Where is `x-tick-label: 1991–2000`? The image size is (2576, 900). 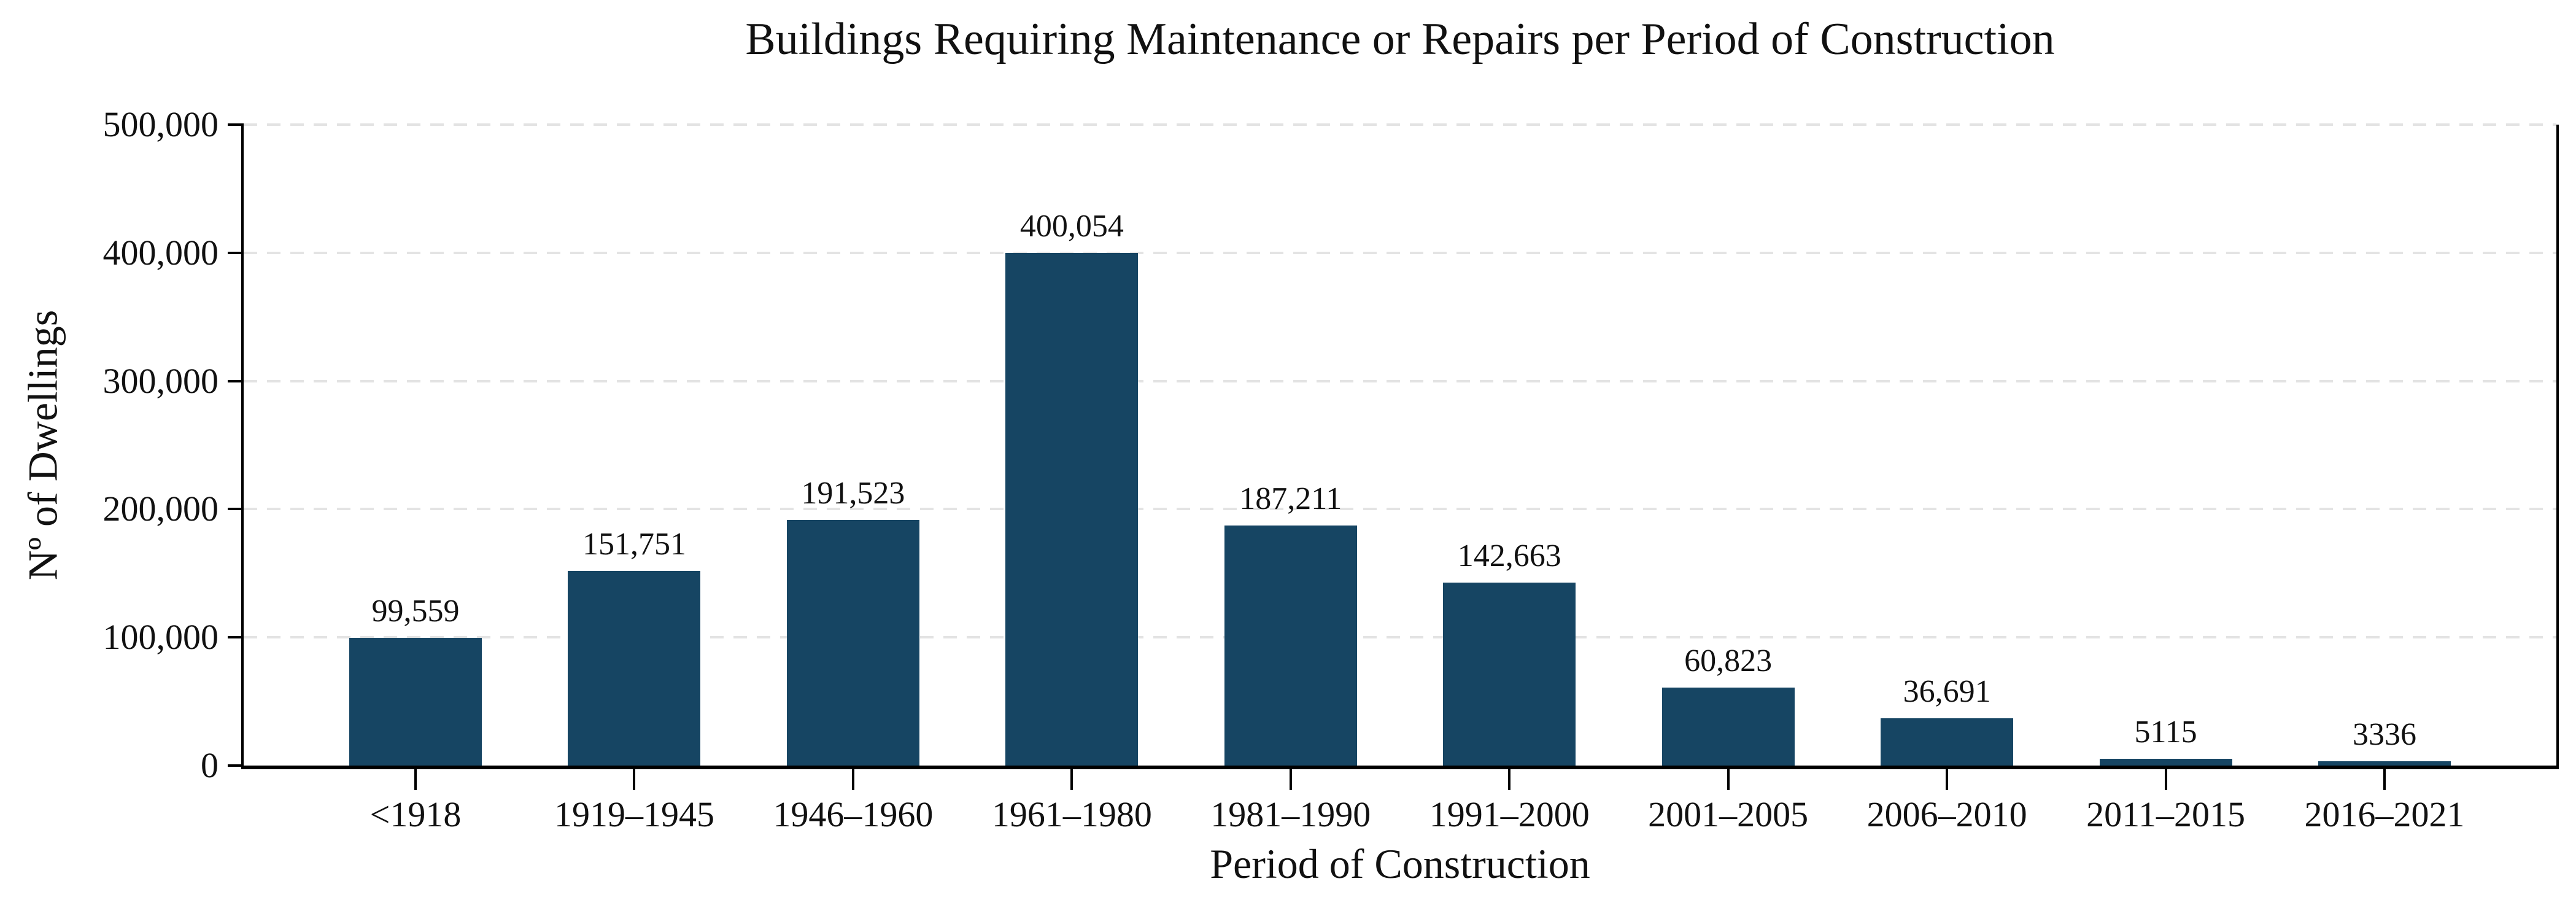
x-tick-label: 1991–2000 is located at coordinates (1509, 814).